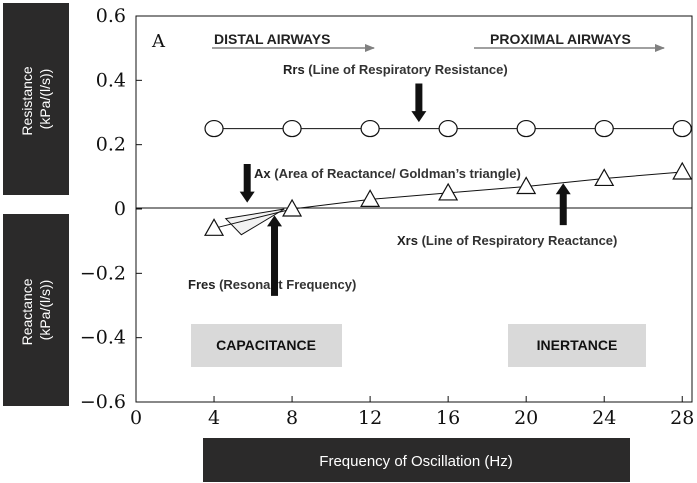  Describe the element at coordinates (370, 418) in the screenshot. I see `x-tick-label: 12` at that location.